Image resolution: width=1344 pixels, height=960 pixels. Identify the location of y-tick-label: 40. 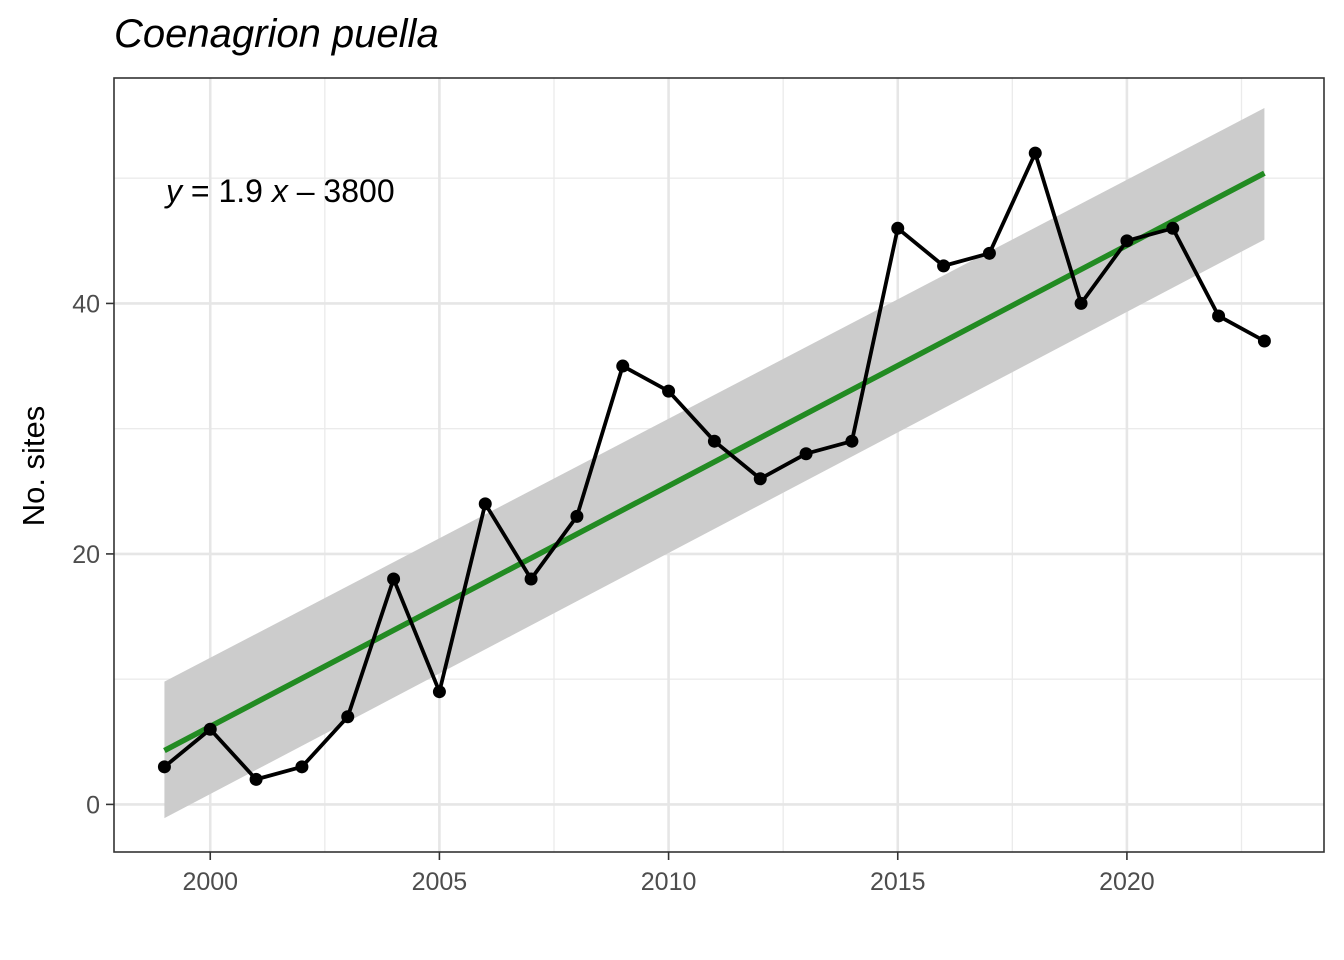
(86, 304).